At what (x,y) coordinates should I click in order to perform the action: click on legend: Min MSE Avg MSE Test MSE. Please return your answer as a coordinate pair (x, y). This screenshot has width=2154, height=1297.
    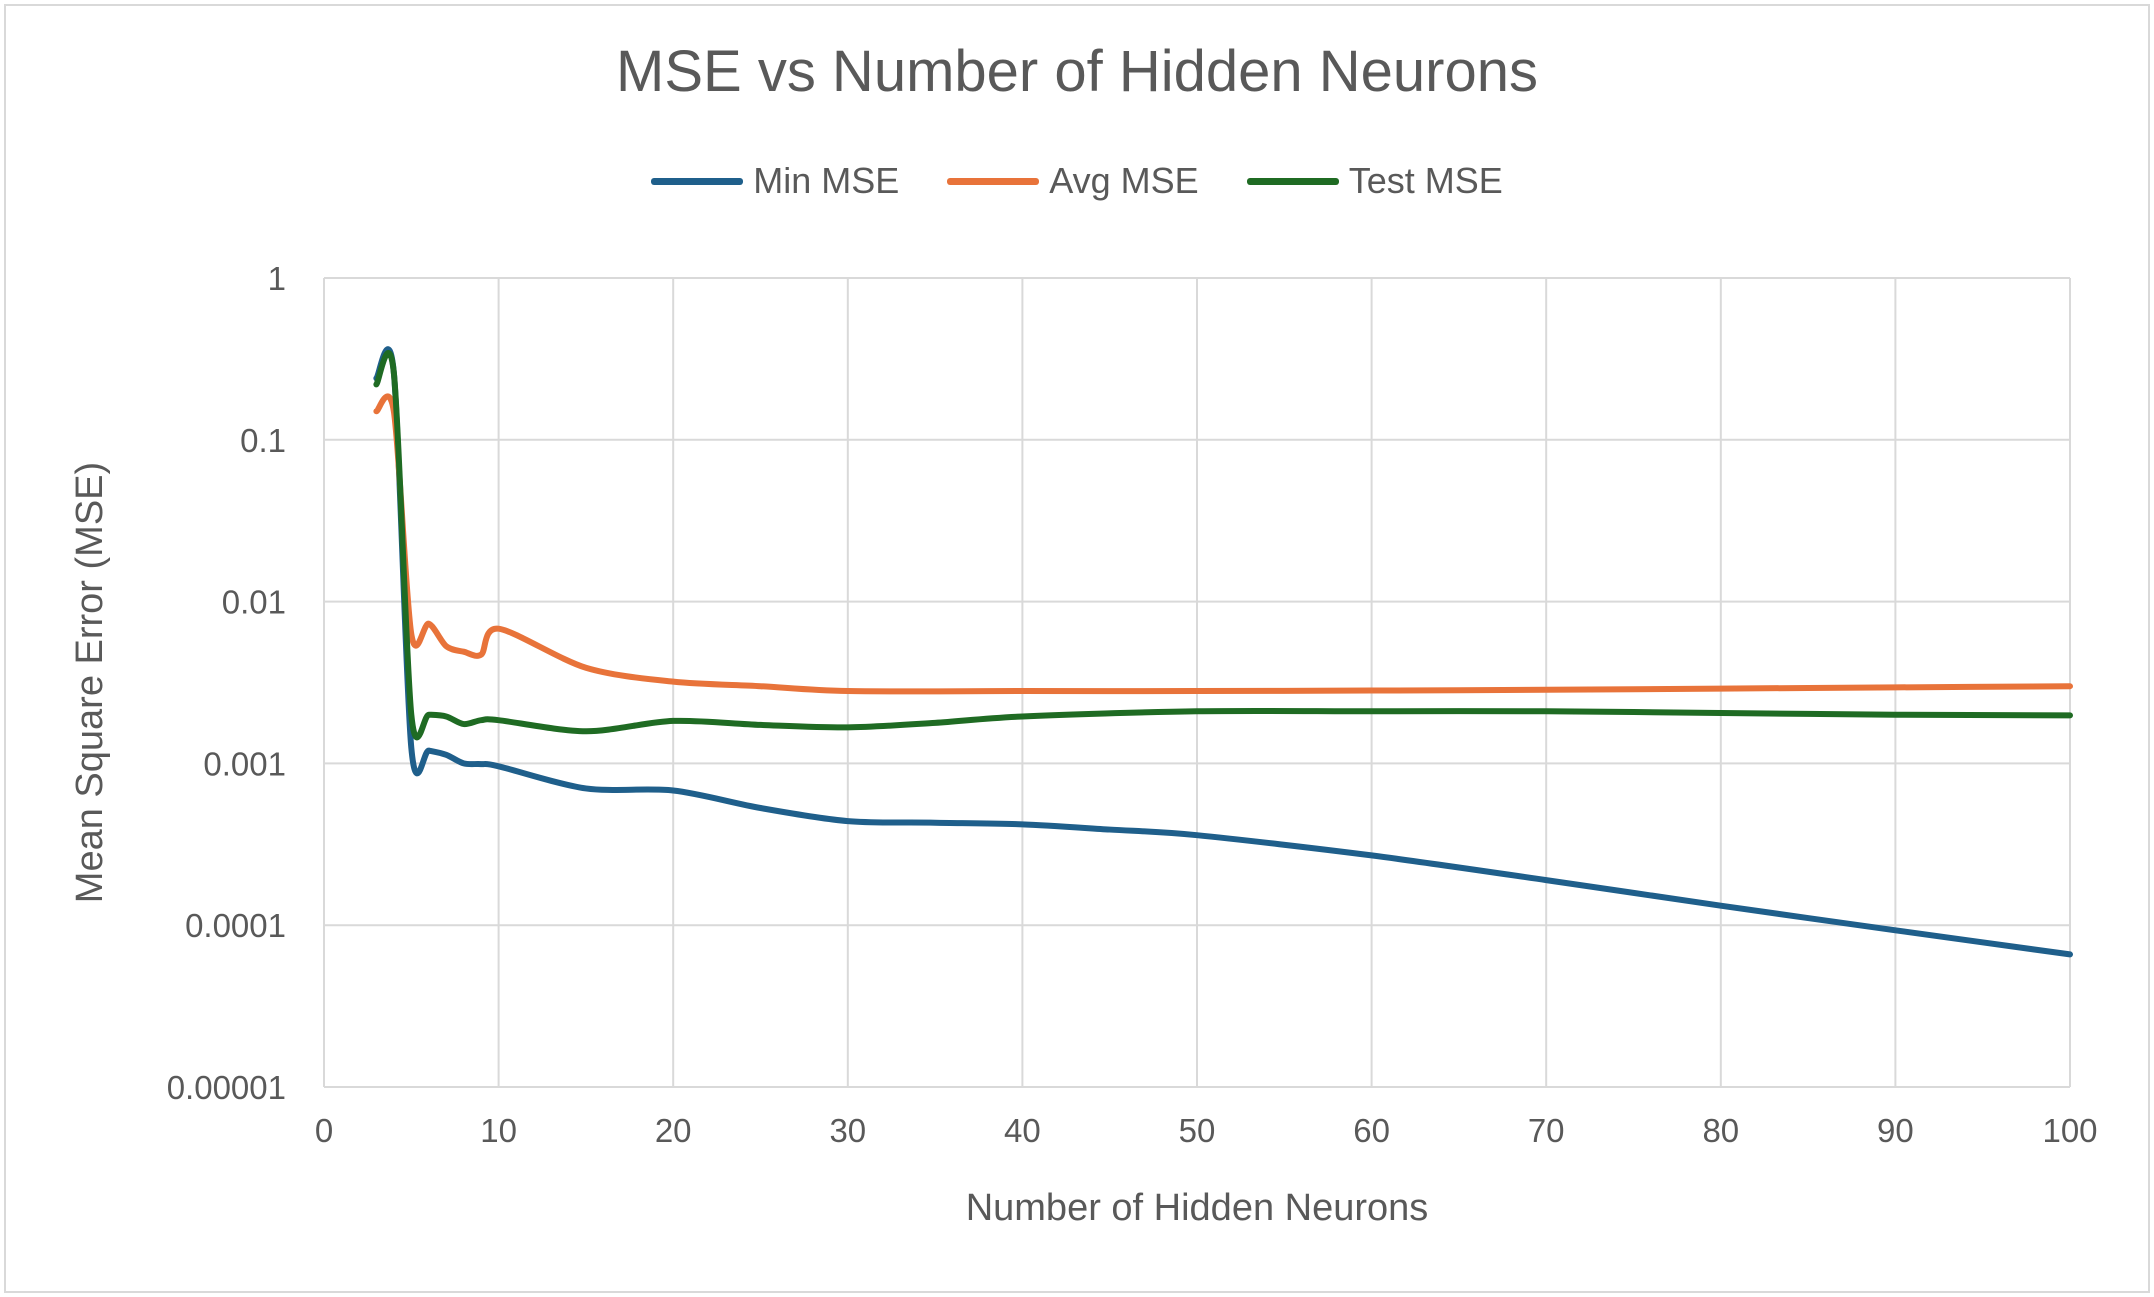
    Looking at the image, I should click on (1077, 181).